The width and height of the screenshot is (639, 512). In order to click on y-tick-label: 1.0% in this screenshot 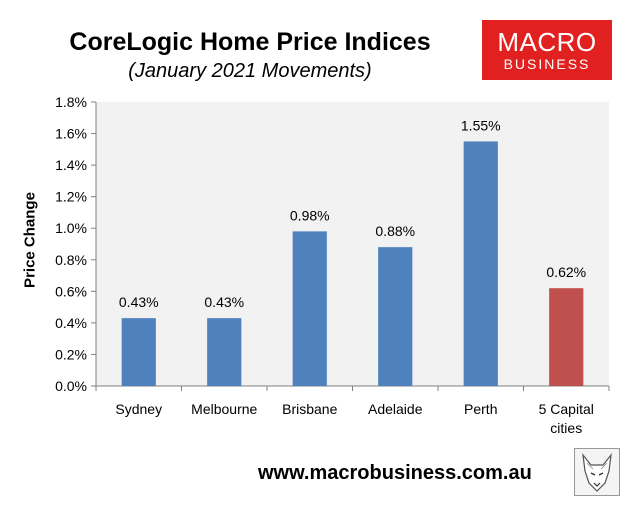, I will do `click(71, 228)`.